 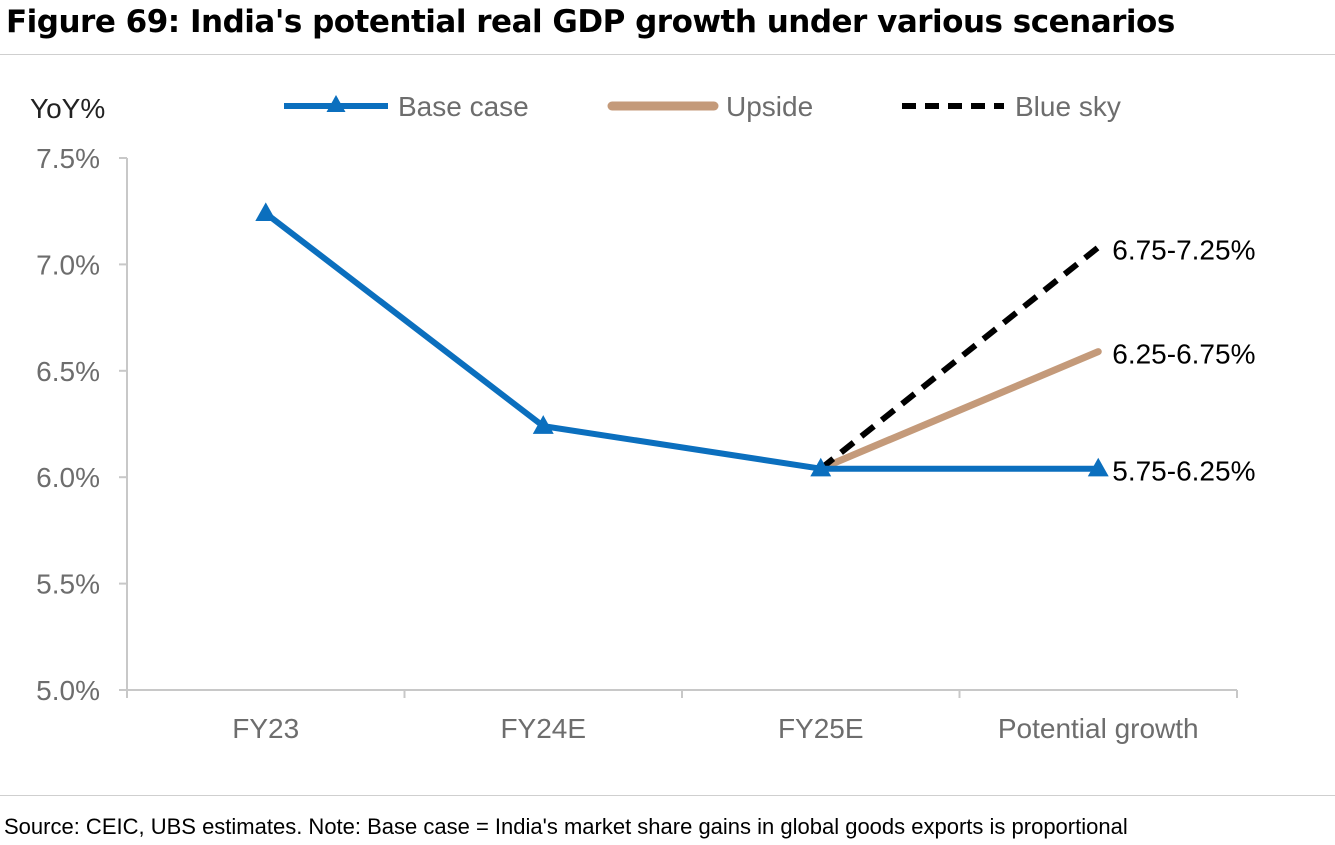 I want to click on data-labels: 6.25-6.75% 6.75-7.25% 5.75-6.25%, so click(x=1183, y=360).